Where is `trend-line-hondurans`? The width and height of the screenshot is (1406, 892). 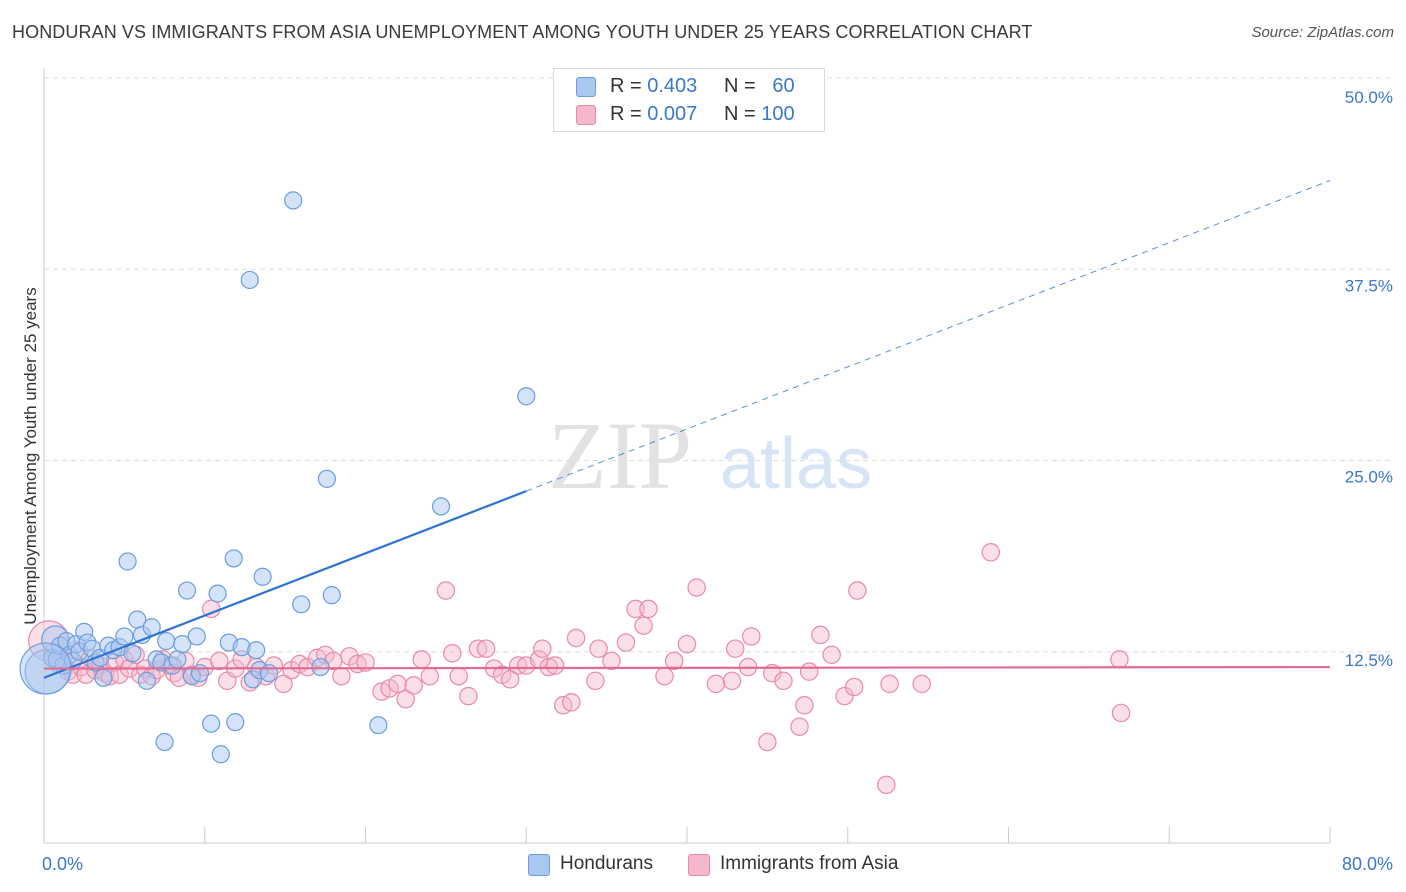
trend-line-hondurans is located at coordinates (285, 584).